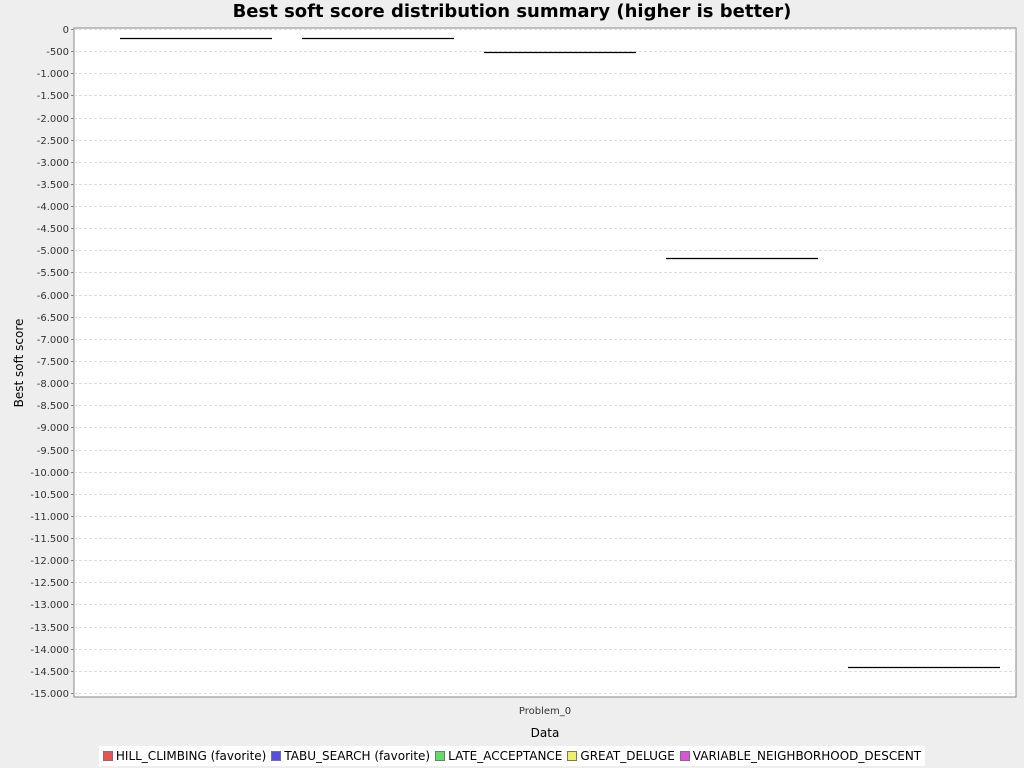  Describe the element at coordinates (53, 119) in the screenshot. I see `y-tick-label: -2.000` at that location.